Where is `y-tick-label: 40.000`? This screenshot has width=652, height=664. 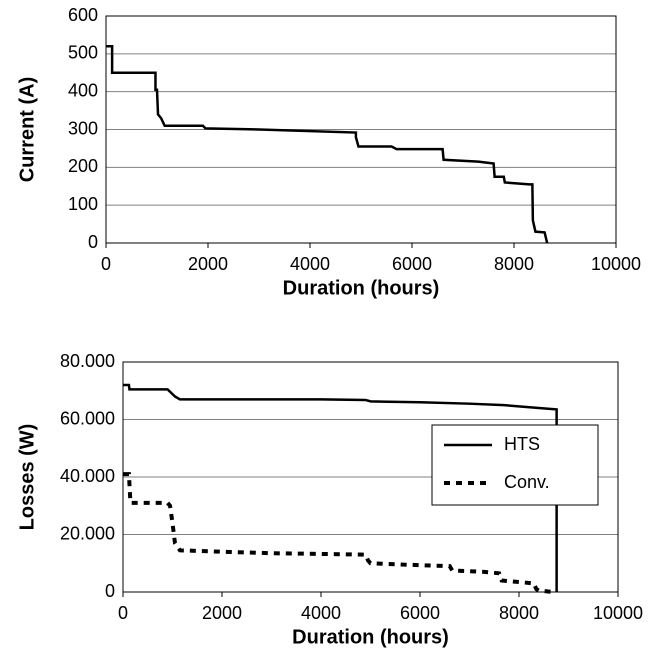 y-tick-label: 40.000 is located at coordinates (87, 476).